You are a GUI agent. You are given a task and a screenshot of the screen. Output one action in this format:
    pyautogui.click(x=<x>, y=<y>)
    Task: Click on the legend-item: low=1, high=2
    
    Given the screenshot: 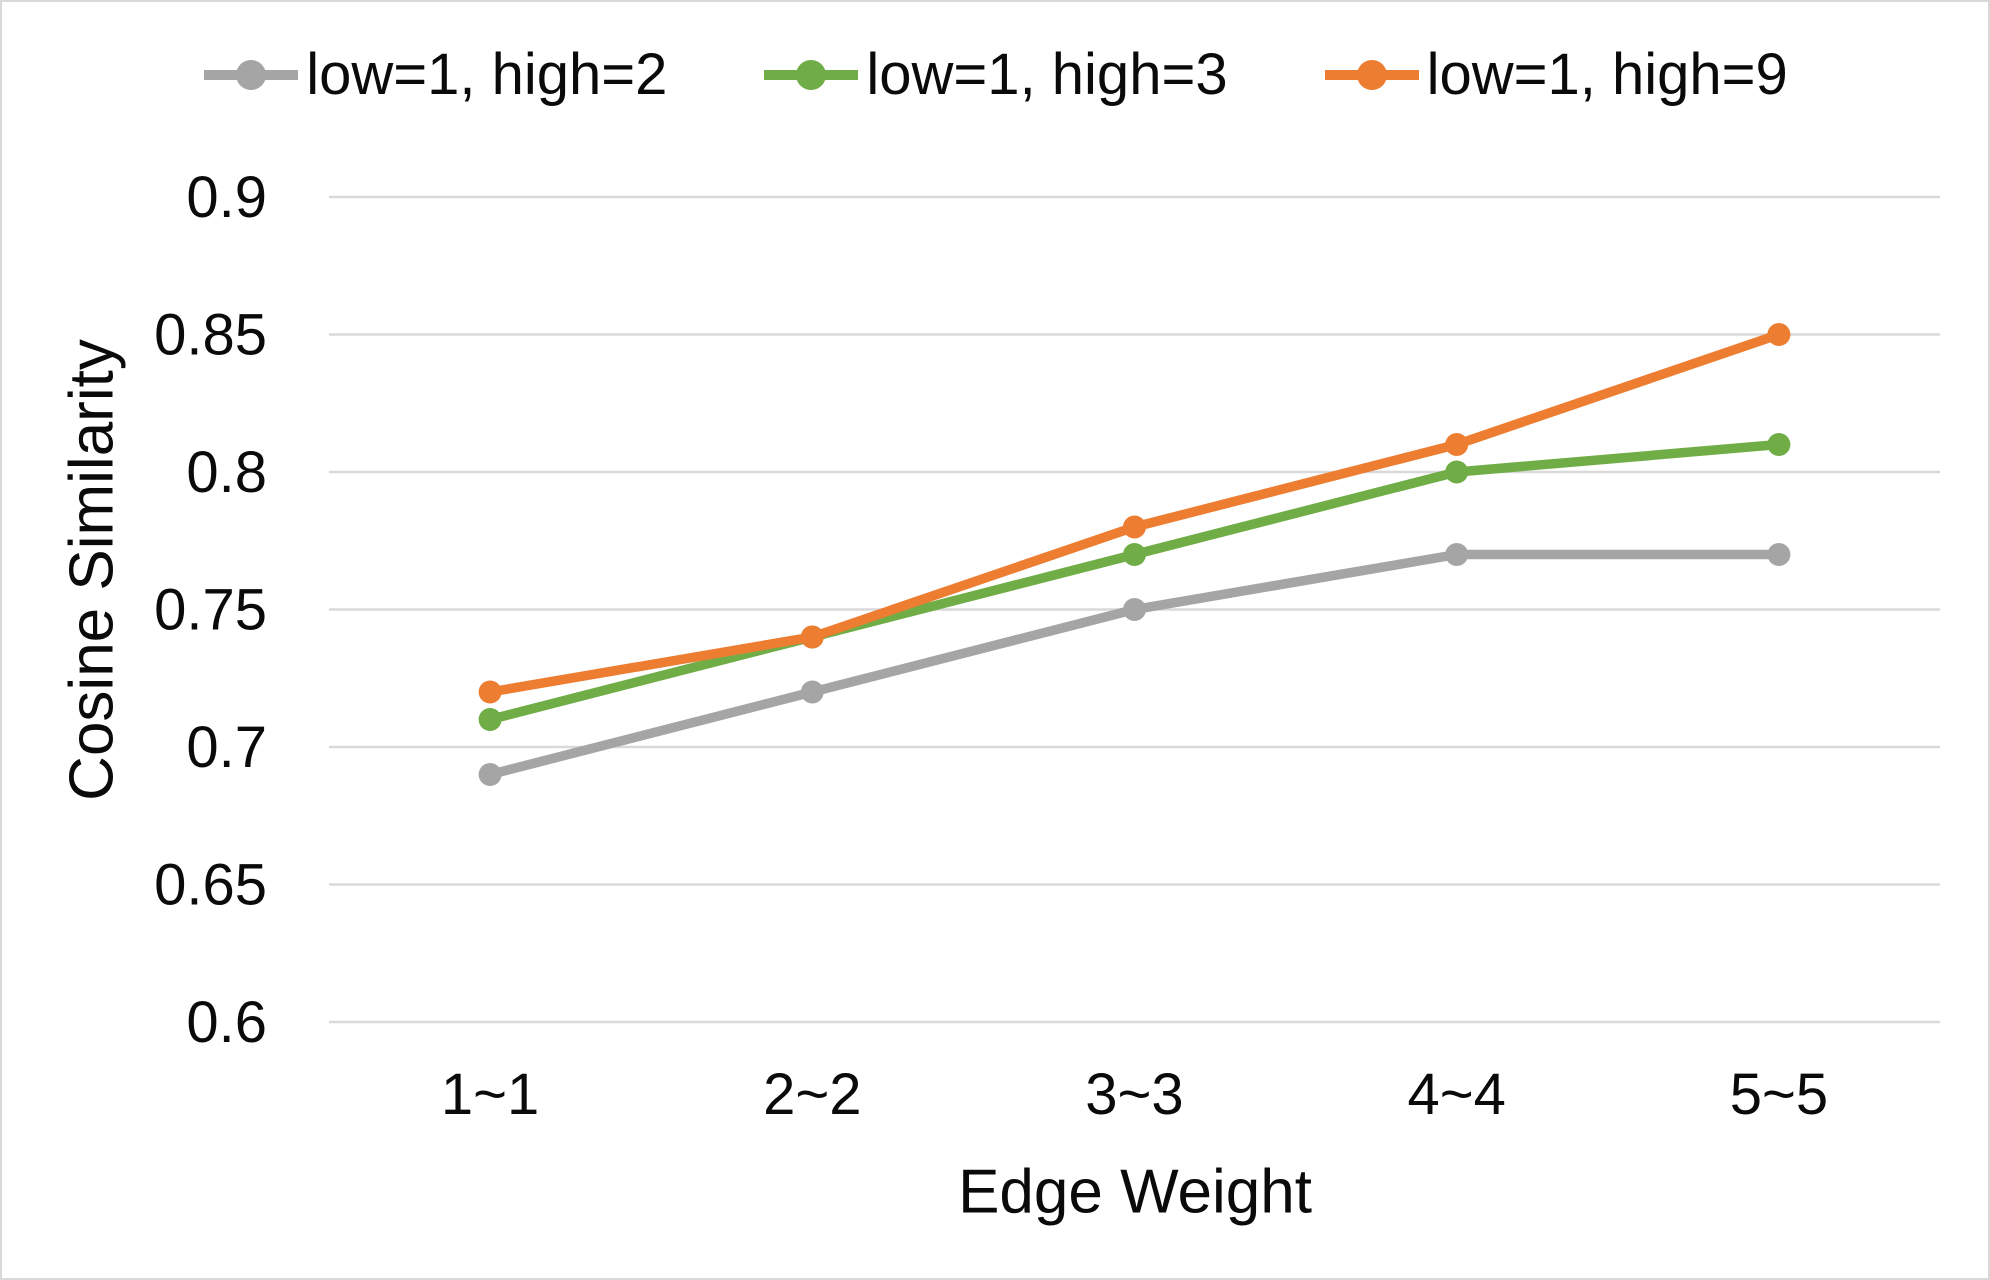 What is the action you would take?
    pyautogui.click(x=434, y=75)
    